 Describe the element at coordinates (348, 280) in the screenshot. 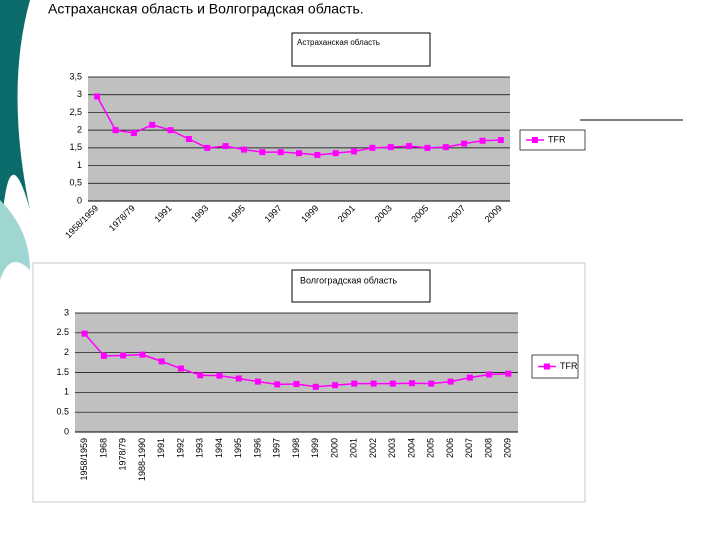

I see `chart-title: Волгоградская область` at that location.